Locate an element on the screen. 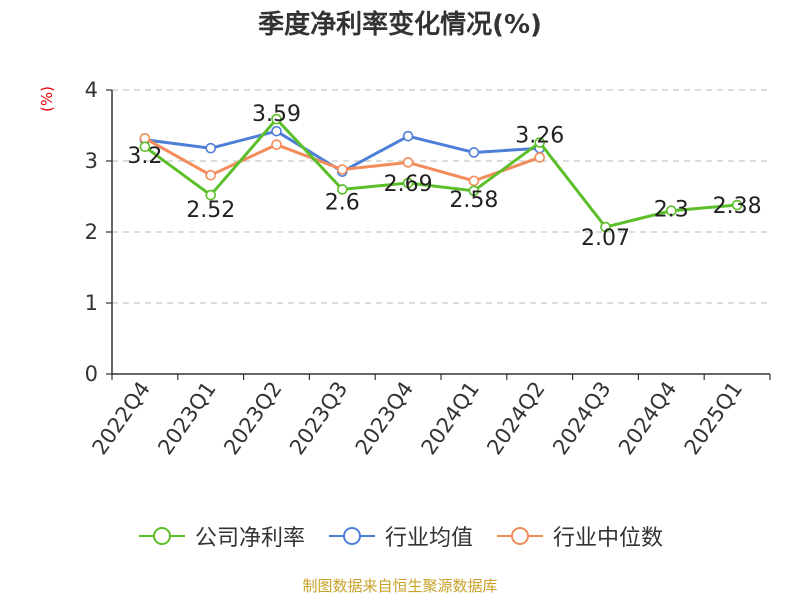 This screenshot has height=600, width=800. data-label: 2.07 is located at coordinates (605, 238).